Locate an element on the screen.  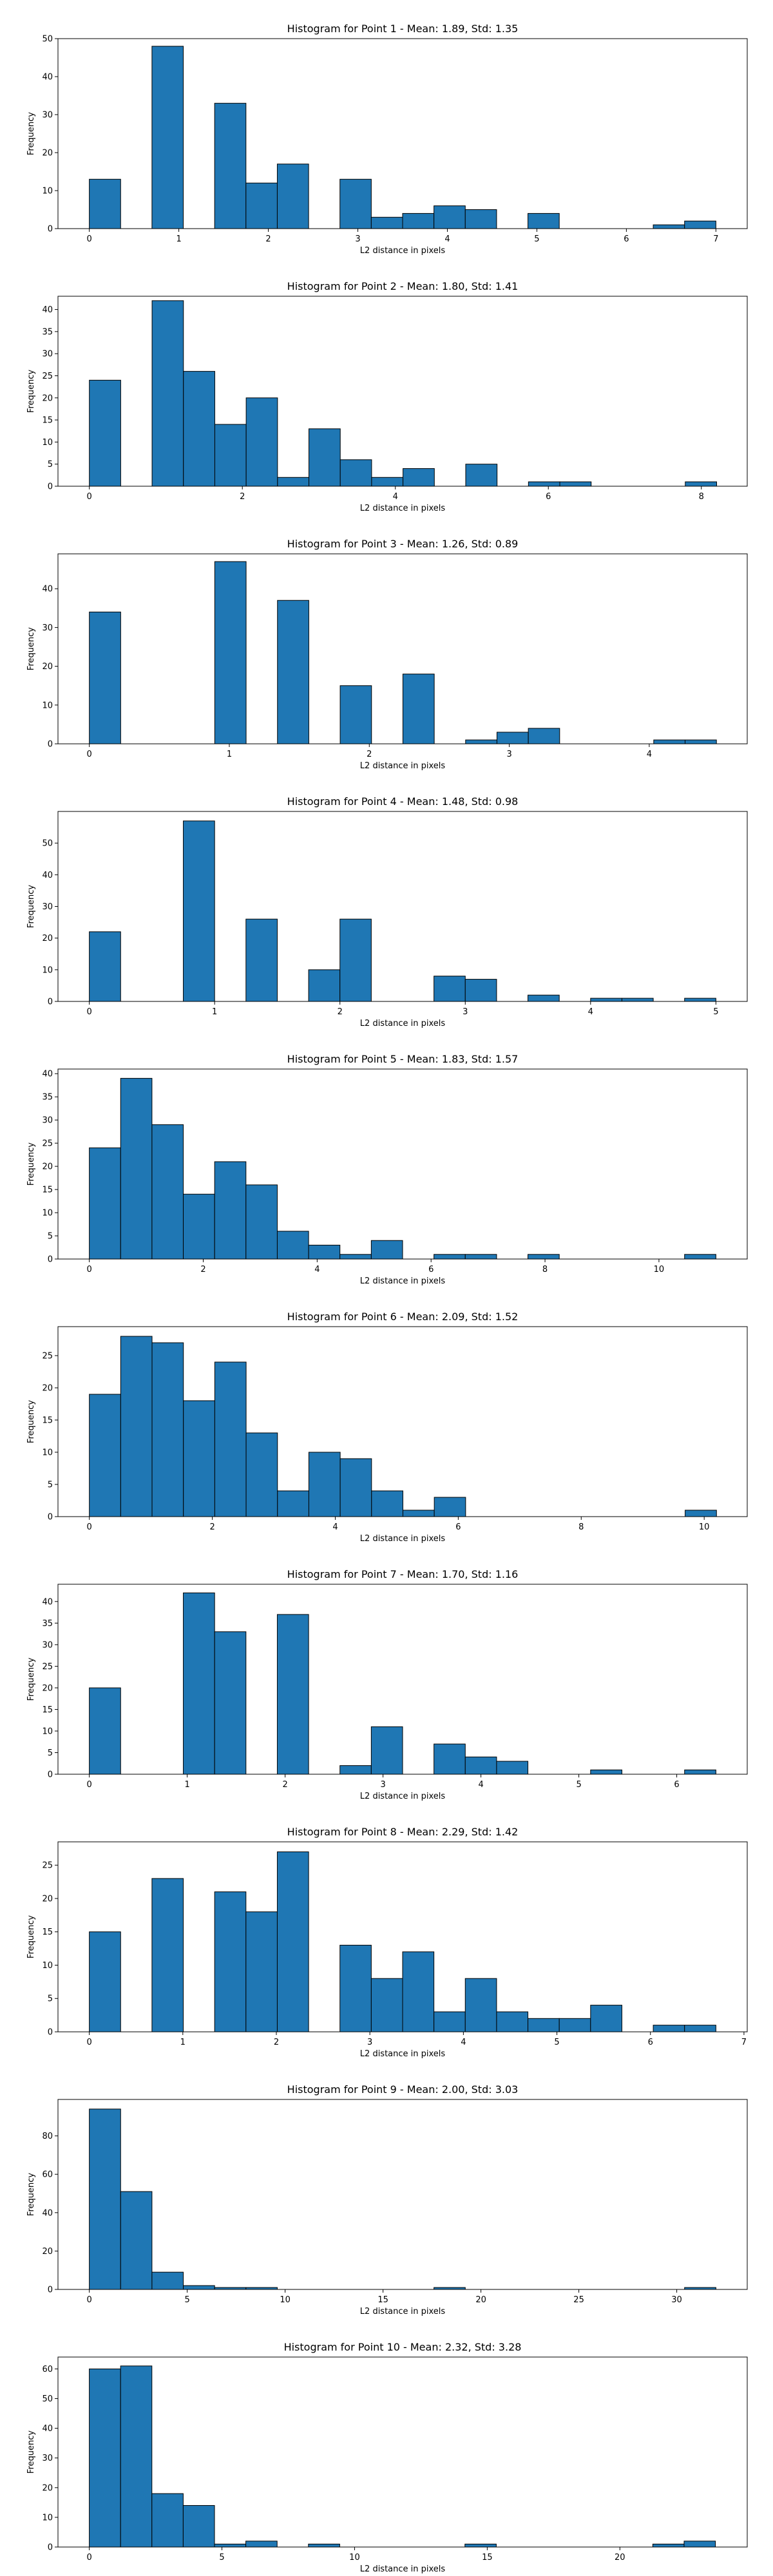
y-axis: 0 5 10 15 20 25 30 35 40 is located at coordinates (50, 1688).